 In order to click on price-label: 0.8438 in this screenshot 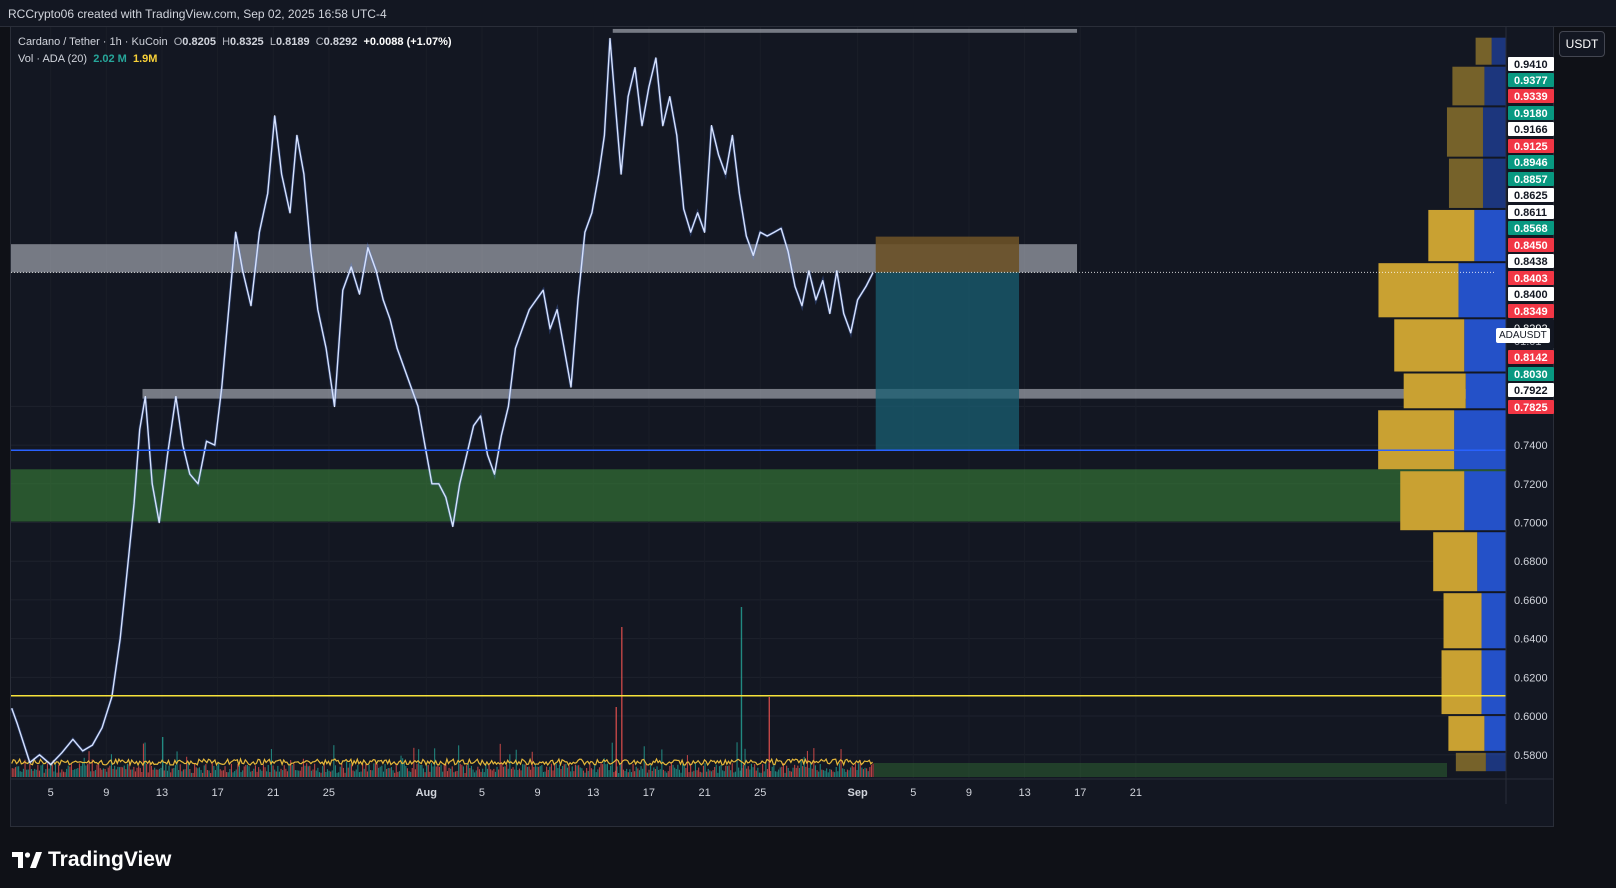, I will do `click(1531, 262)`.